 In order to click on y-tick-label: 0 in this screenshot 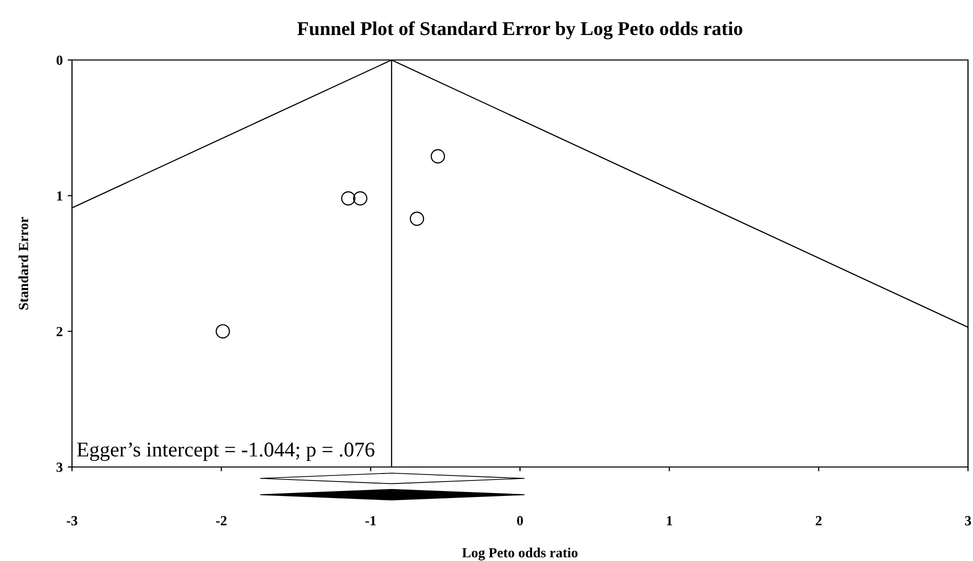, I will do `click(59, 60)`.